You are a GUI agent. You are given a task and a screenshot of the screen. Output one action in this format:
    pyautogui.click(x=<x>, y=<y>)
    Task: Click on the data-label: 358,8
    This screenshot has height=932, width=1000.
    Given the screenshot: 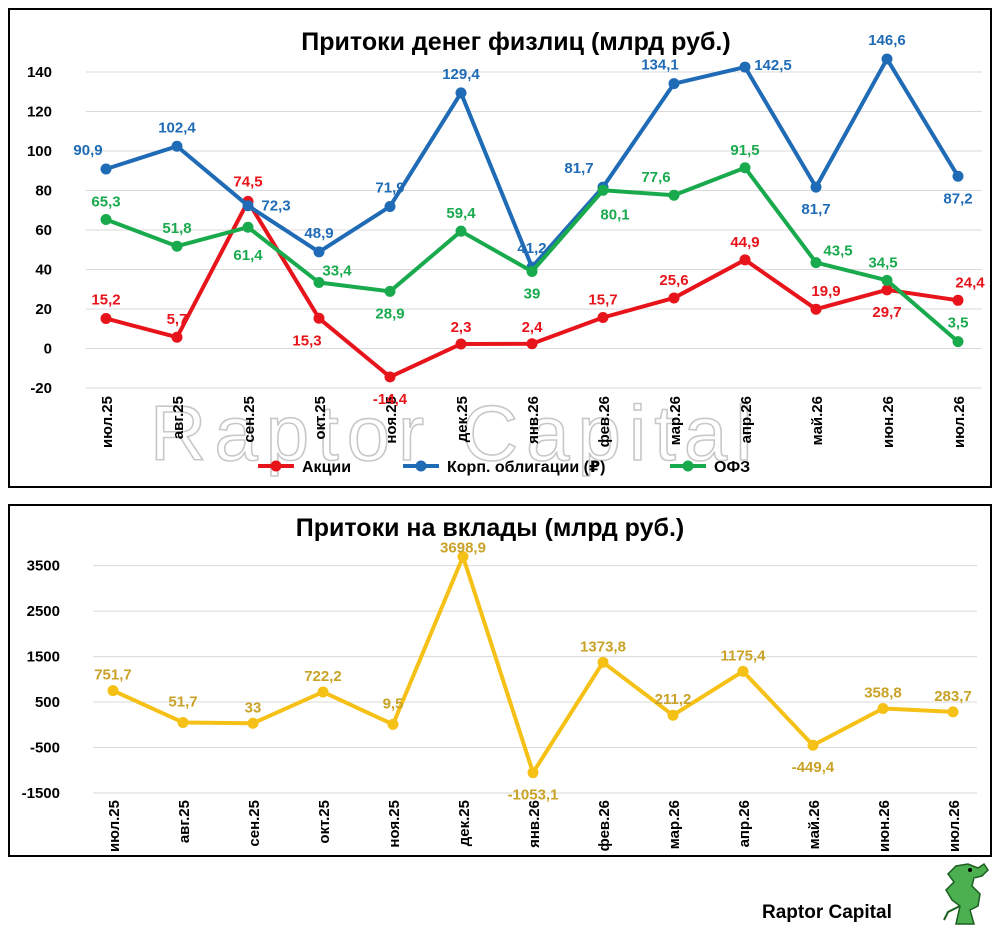 What is the action you would take?
    pyautogui.click(x=883, y=692)
    